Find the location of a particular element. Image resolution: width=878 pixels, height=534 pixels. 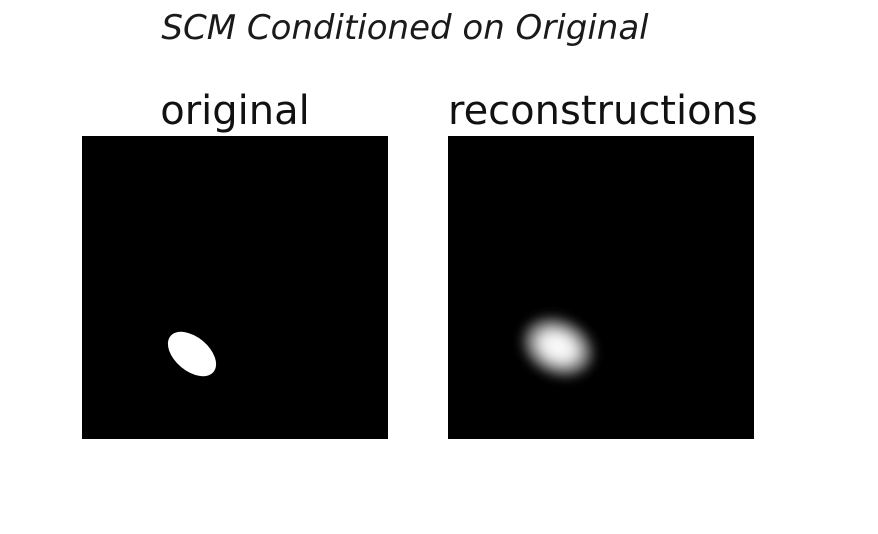

reconstruction-blob-canvas is located at coordinates (558, 347).